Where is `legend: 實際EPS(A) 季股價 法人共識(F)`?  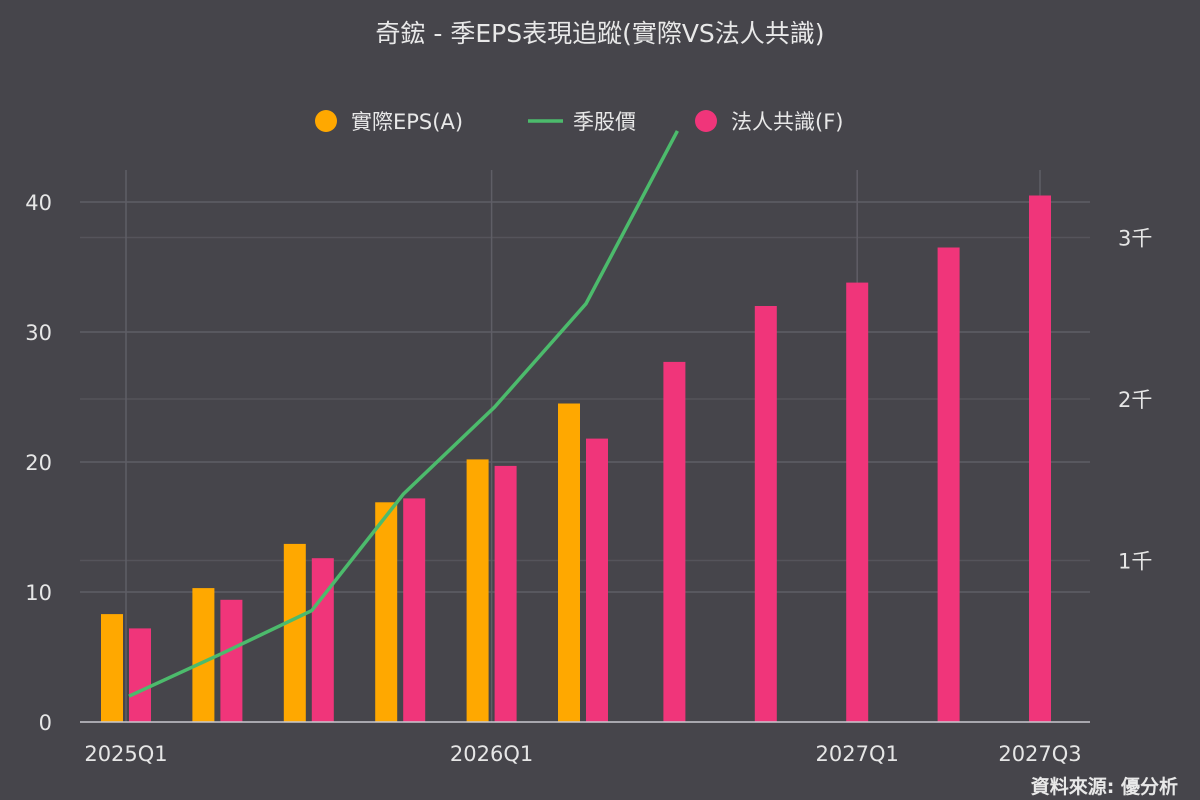 legend: 實際EPS(A) 季股價 法人共識(F) is located at coordinates (579, 122).